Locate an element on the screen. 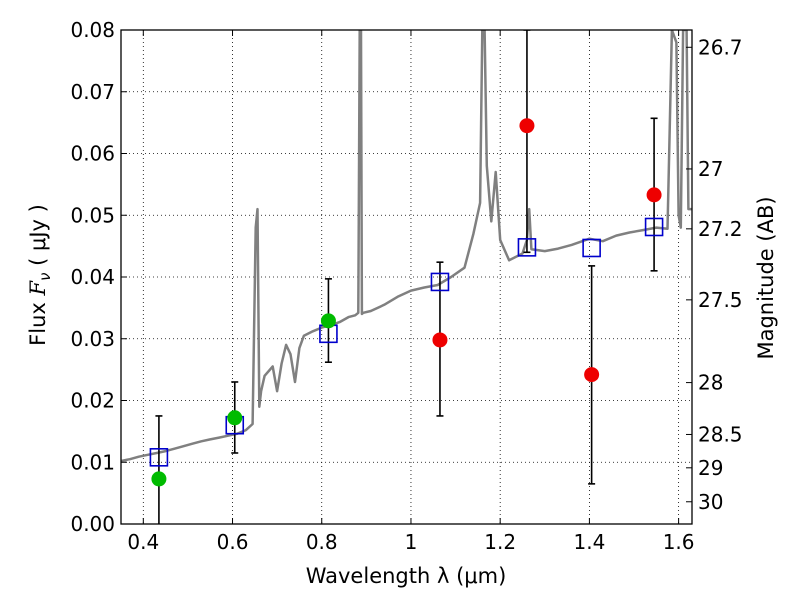 The width and height of the screenshot is (800, 604). y-axis-title-symbol: F is located at coordinates (38, 288).